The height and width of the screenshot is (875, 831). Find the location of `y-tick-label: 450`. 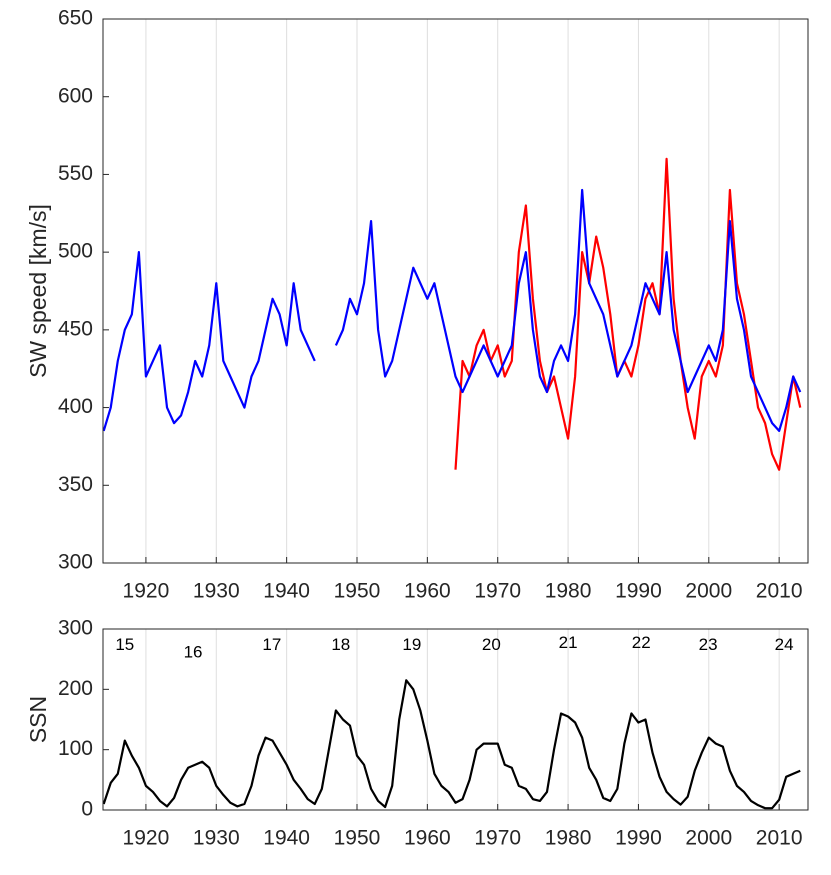

y-tick-label: 450 is located at coordinates (75, 328).